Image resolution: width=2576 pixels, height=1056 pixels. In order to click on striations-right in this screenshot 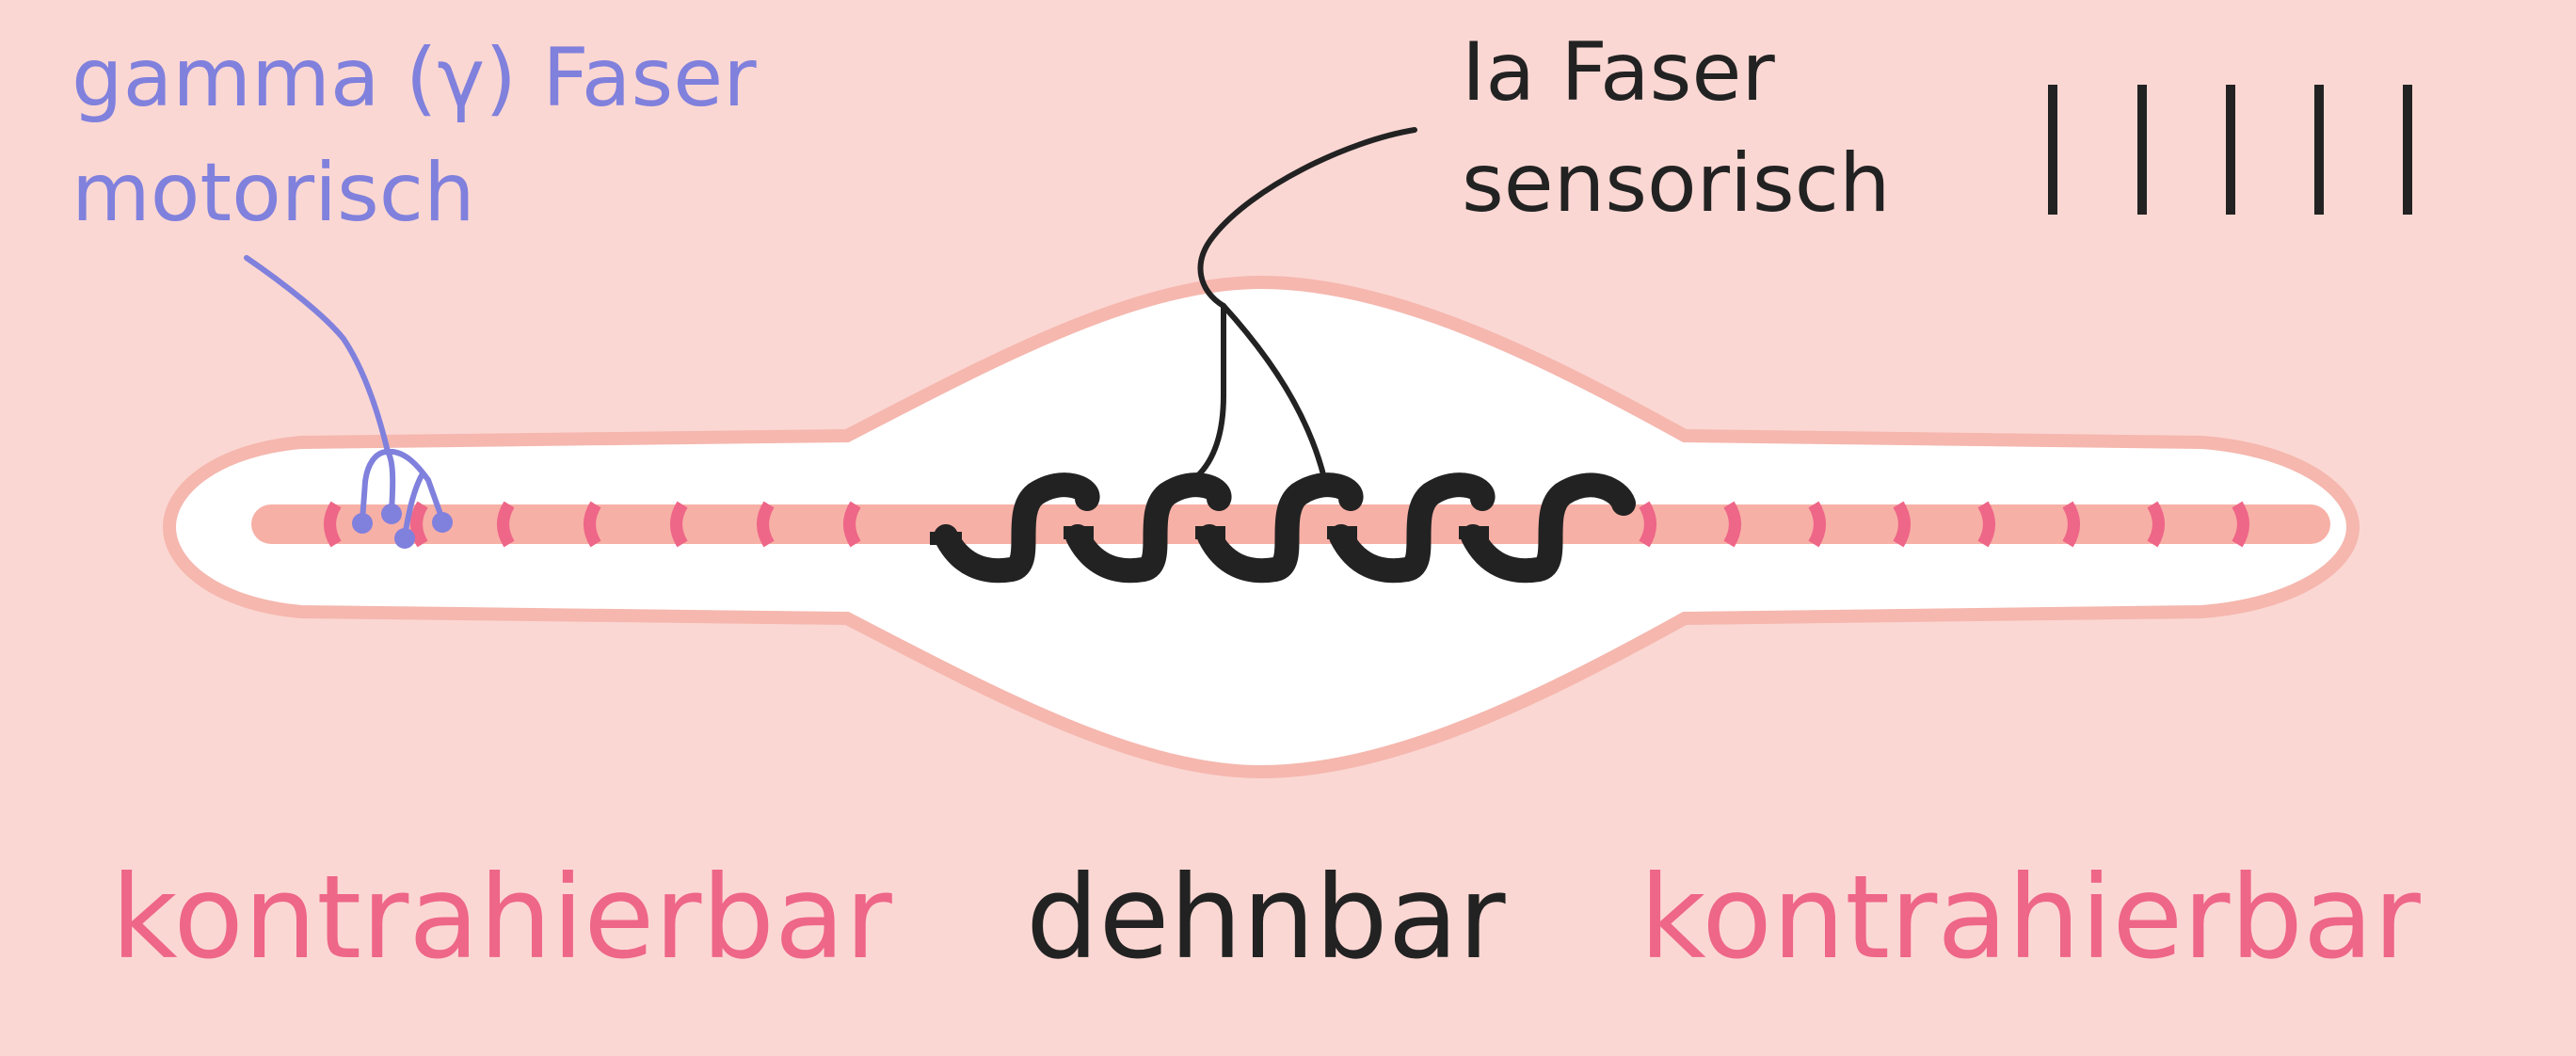, I will do `click(1944, 524)`.